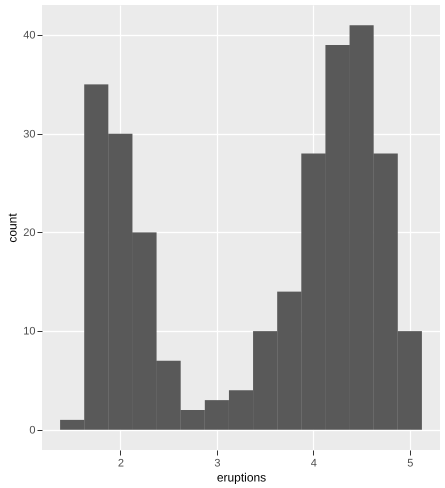  What do you see at coordinates (29, 332) in the screenshot?
I see `y-tick-label: 10` at bounding box center [29, 332].